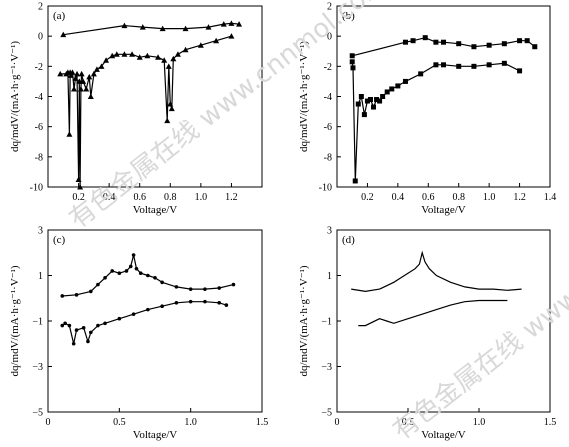 The height and width of the screenshot is (447, 569). Describe the element at coordinates (262, 422) in the screenshot. I see `x-tick-label: 1.5` at that location.